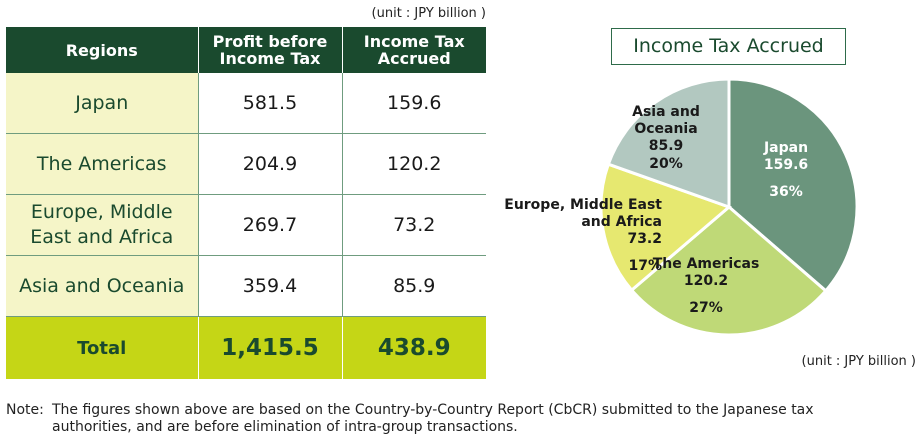 The width and height of the screenshot is (922, 445). I want to click on row-profit: 359.4, so click(270, 286).